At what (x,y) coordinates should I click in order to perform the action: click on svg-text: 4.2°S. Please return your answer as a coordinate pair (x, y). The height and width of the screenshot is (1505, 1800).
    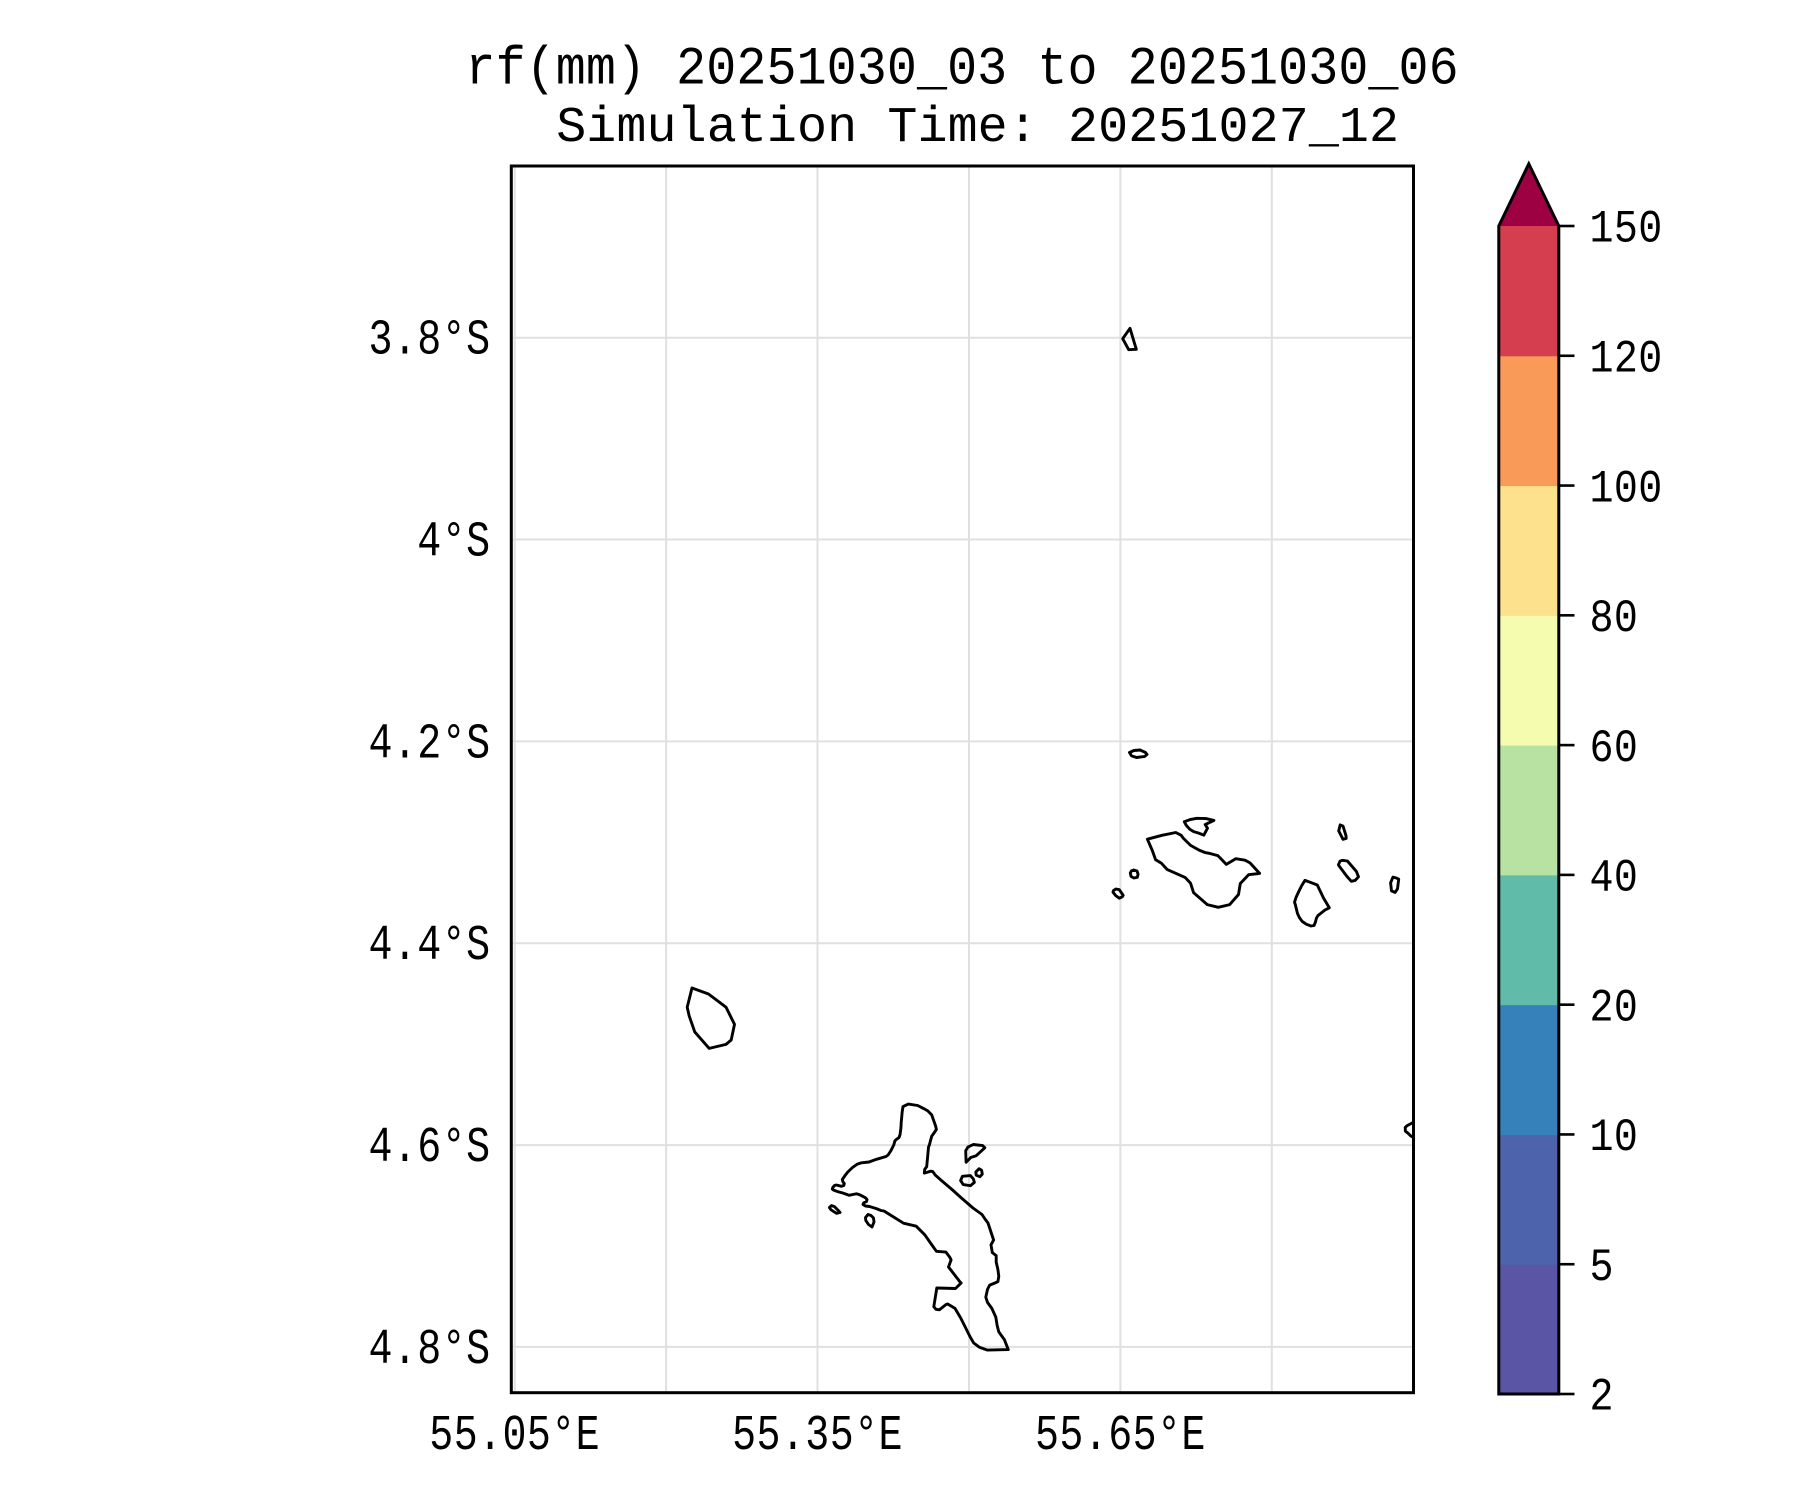
    Looking at the image, I should click on (430, 743).